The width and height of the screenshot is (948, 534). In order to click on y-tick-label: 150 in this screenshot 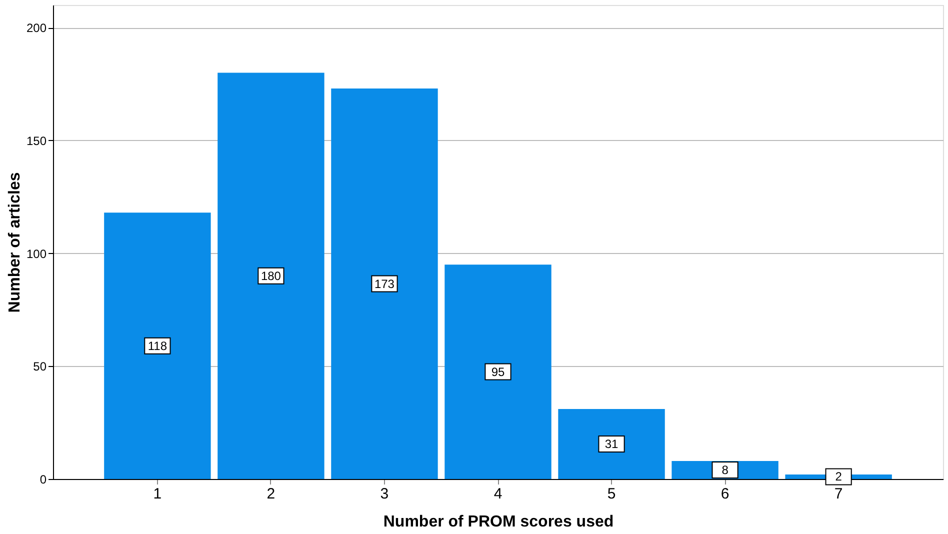, I will do `click(36, 141)`.